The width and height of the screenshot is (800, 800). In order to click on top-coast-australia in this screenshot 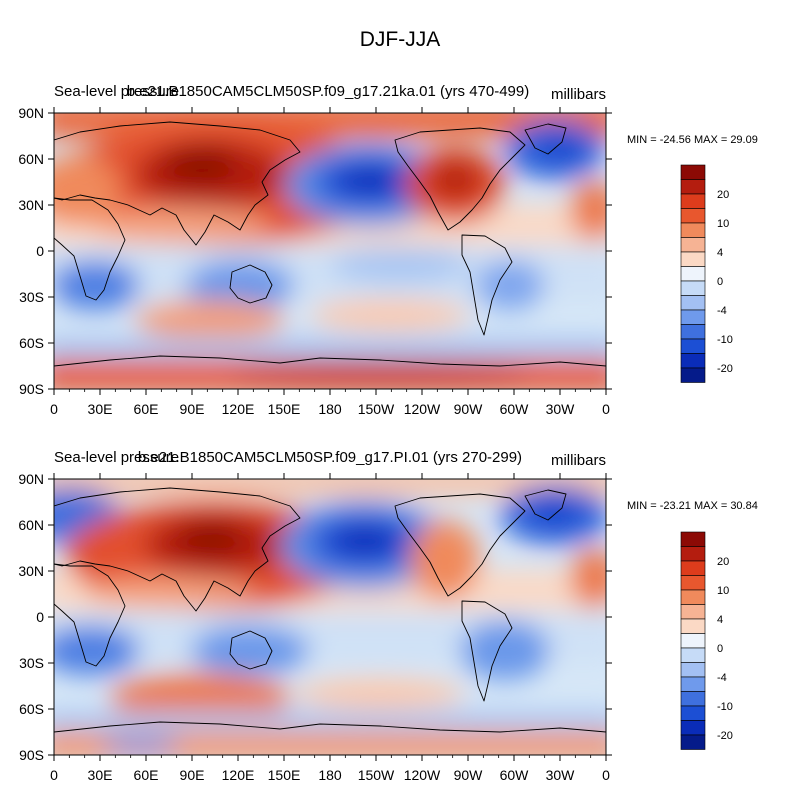, I will do `click(251, 284)`.